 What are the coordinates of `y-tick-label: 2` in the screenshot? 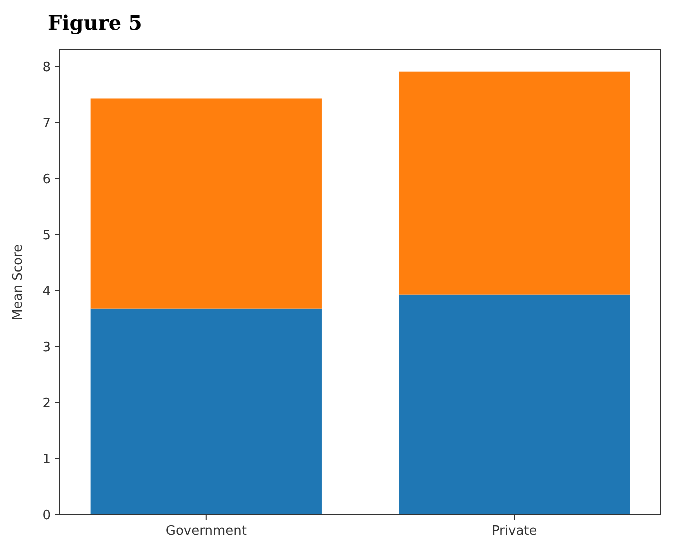 It's located at (46, 404).